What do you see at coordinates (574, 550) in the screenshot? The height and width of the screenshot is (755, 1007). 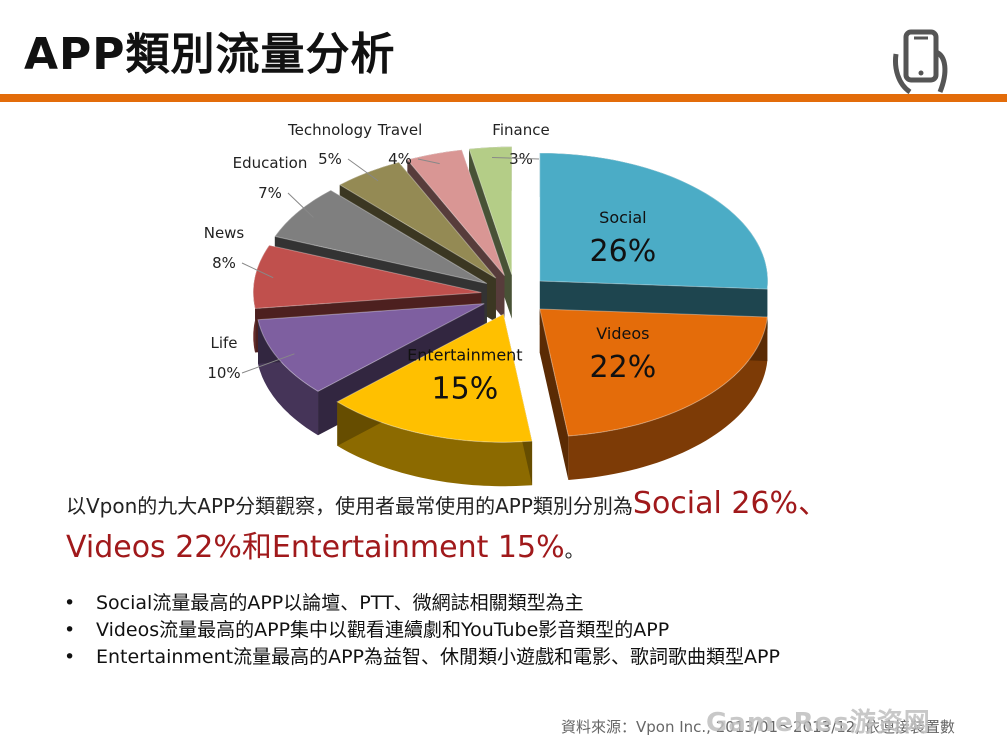 I see `summary-end: 。` at bounding box center [574, 550].